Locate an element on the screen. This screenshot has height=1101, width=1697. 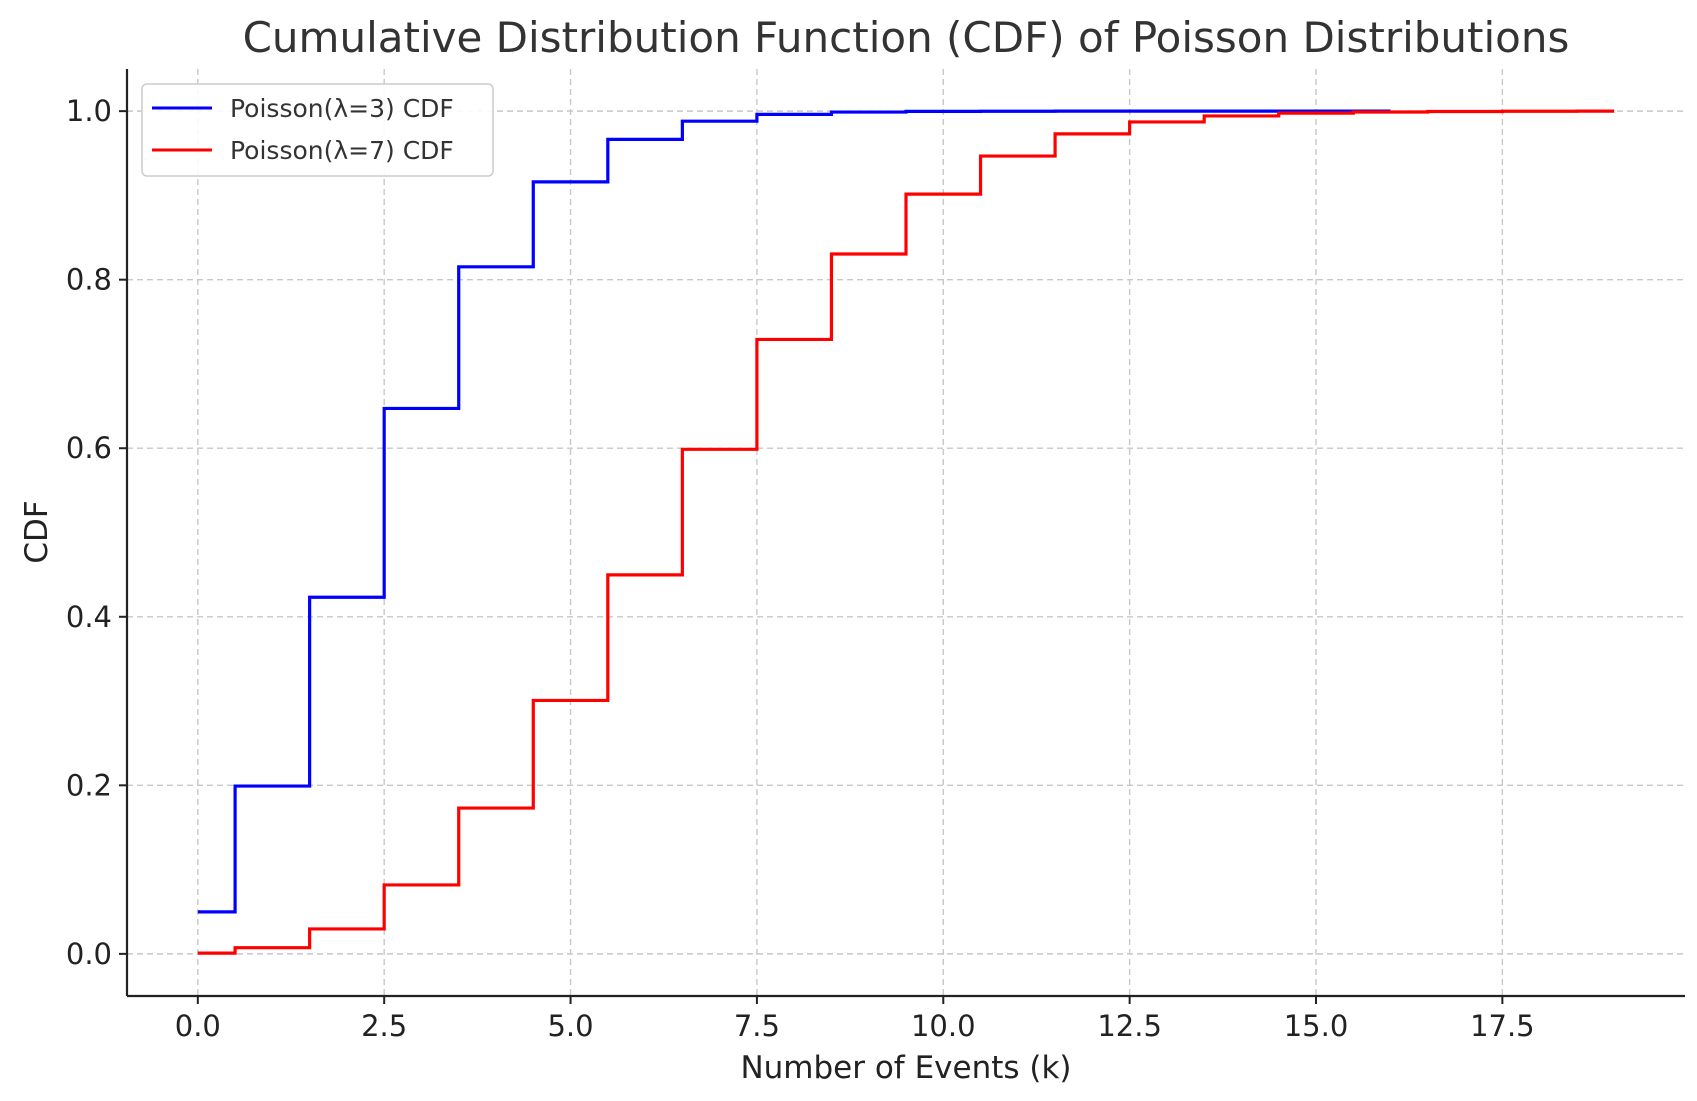
legend-box is located at coordinates (317, 130).